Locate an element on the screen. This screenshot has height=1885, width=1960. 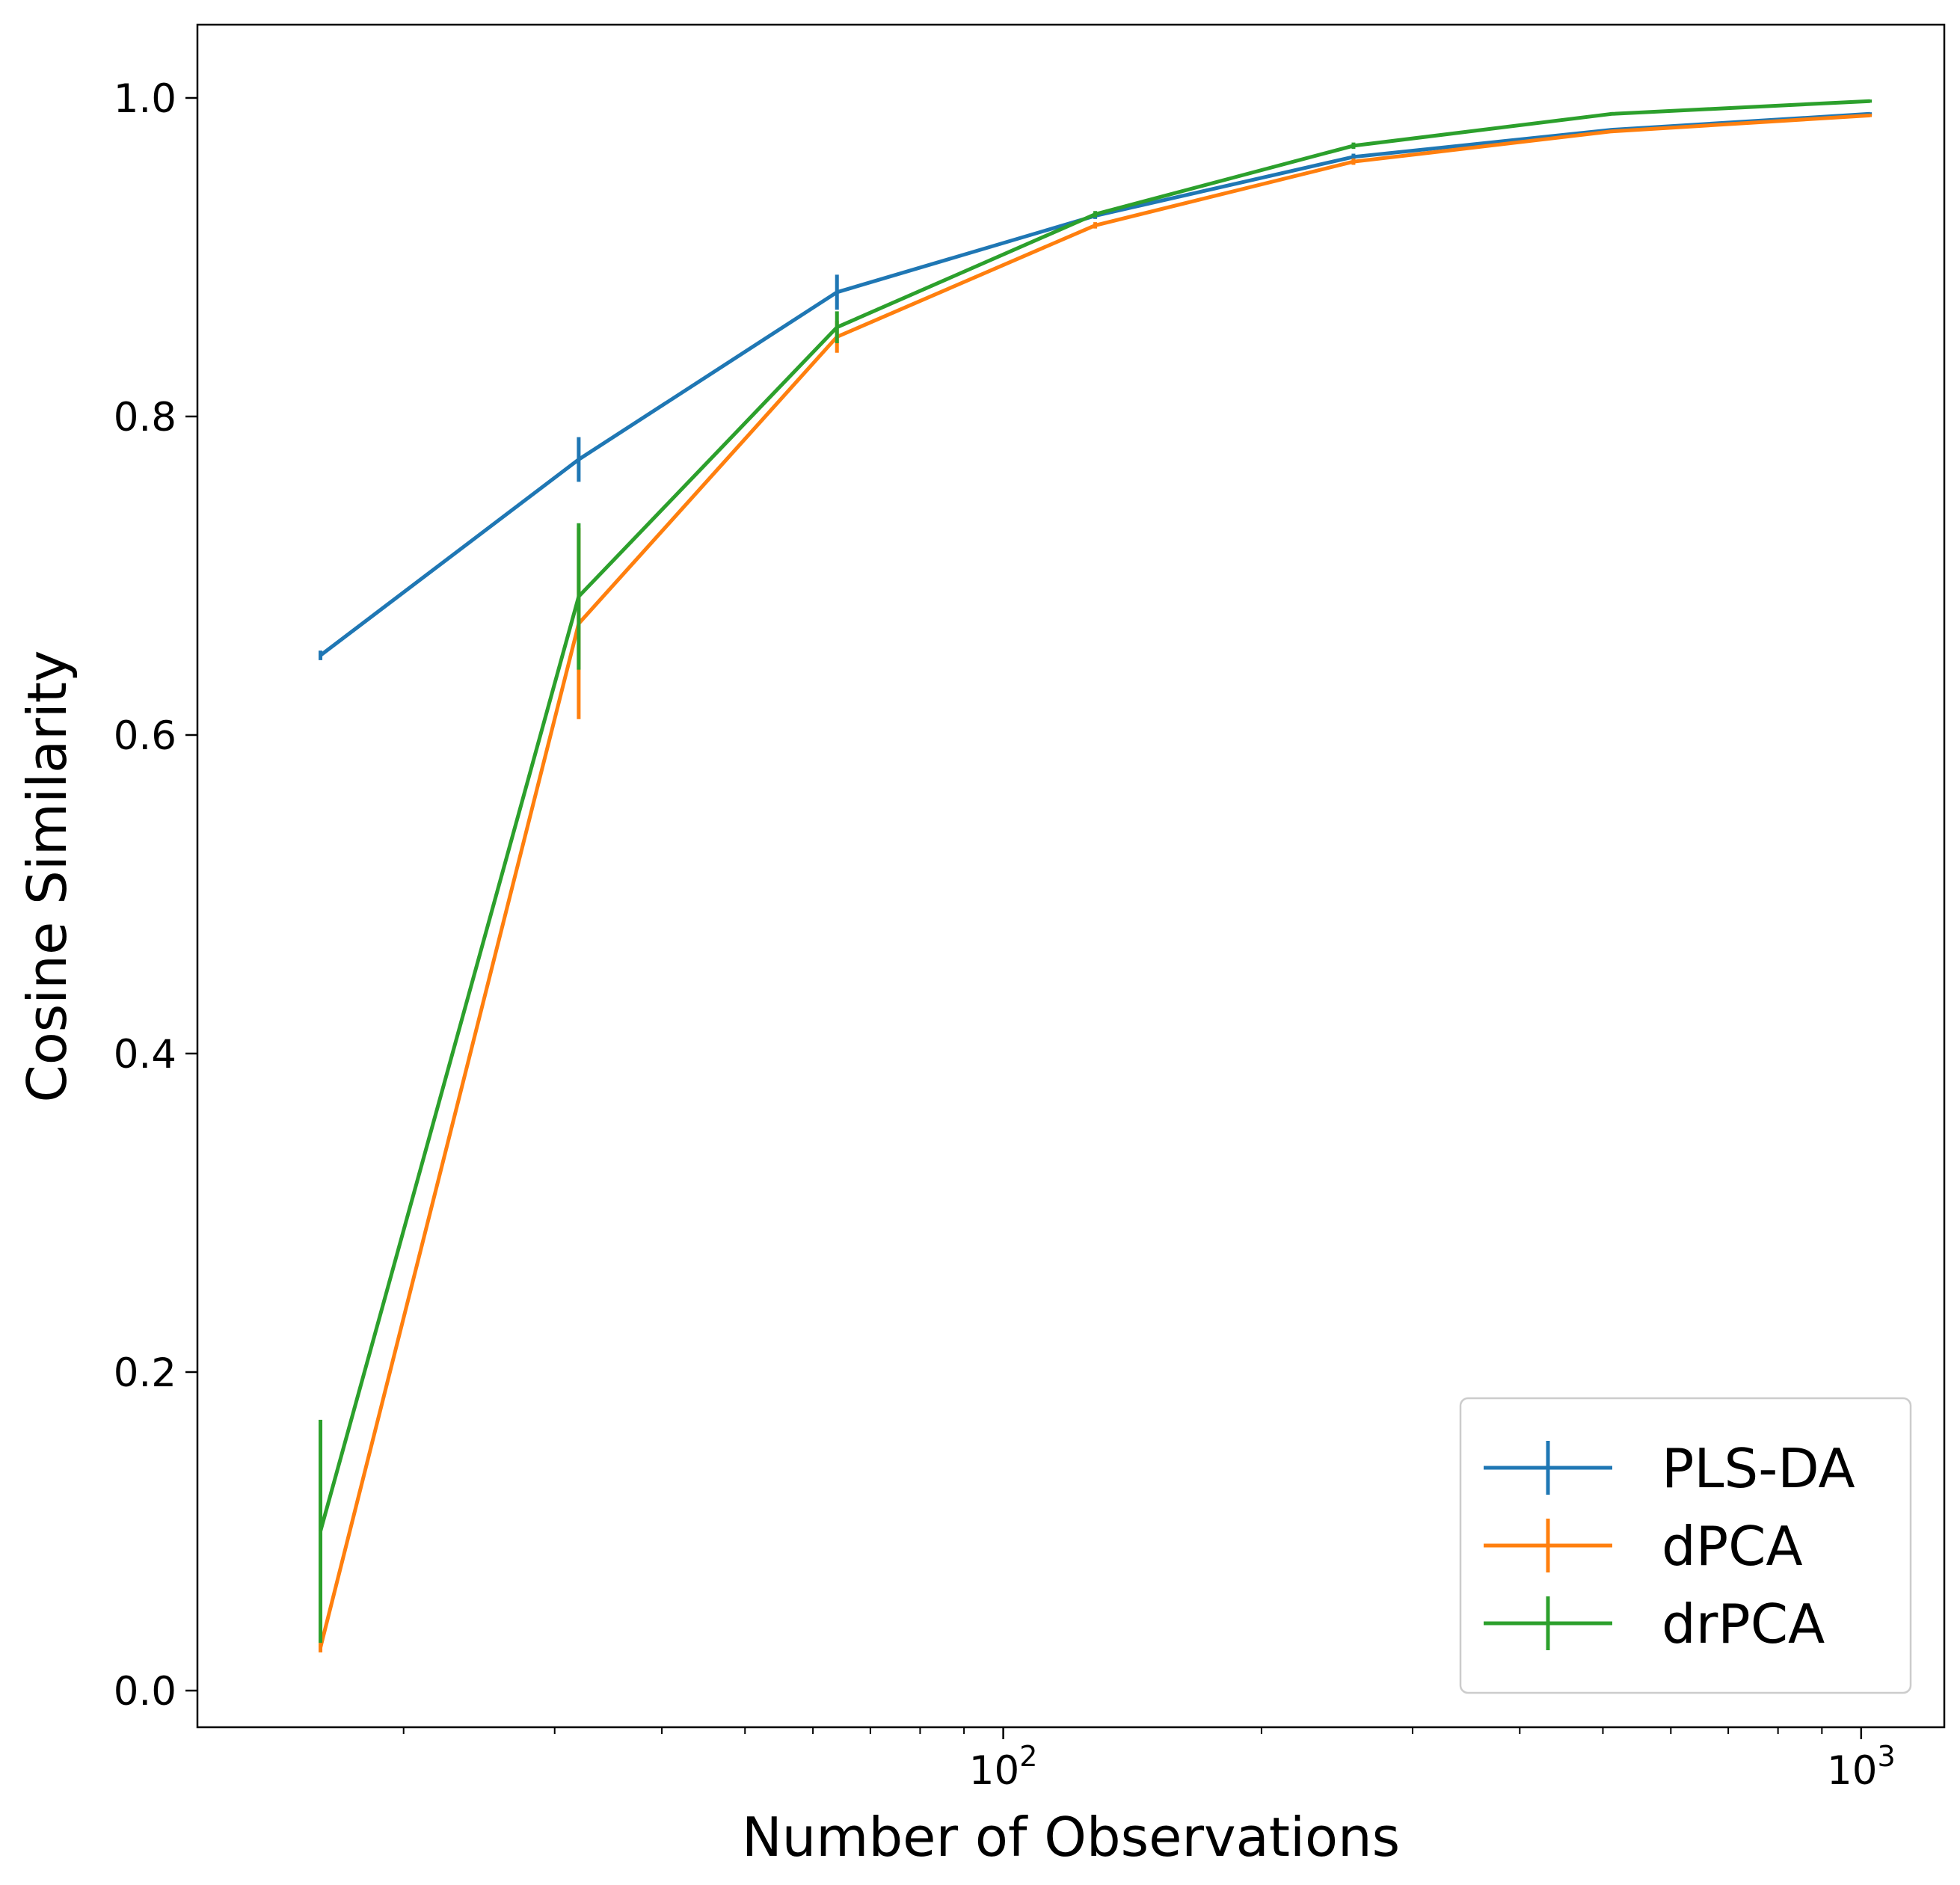
x-minor-ticks is located at coordinates (1113, 1730).